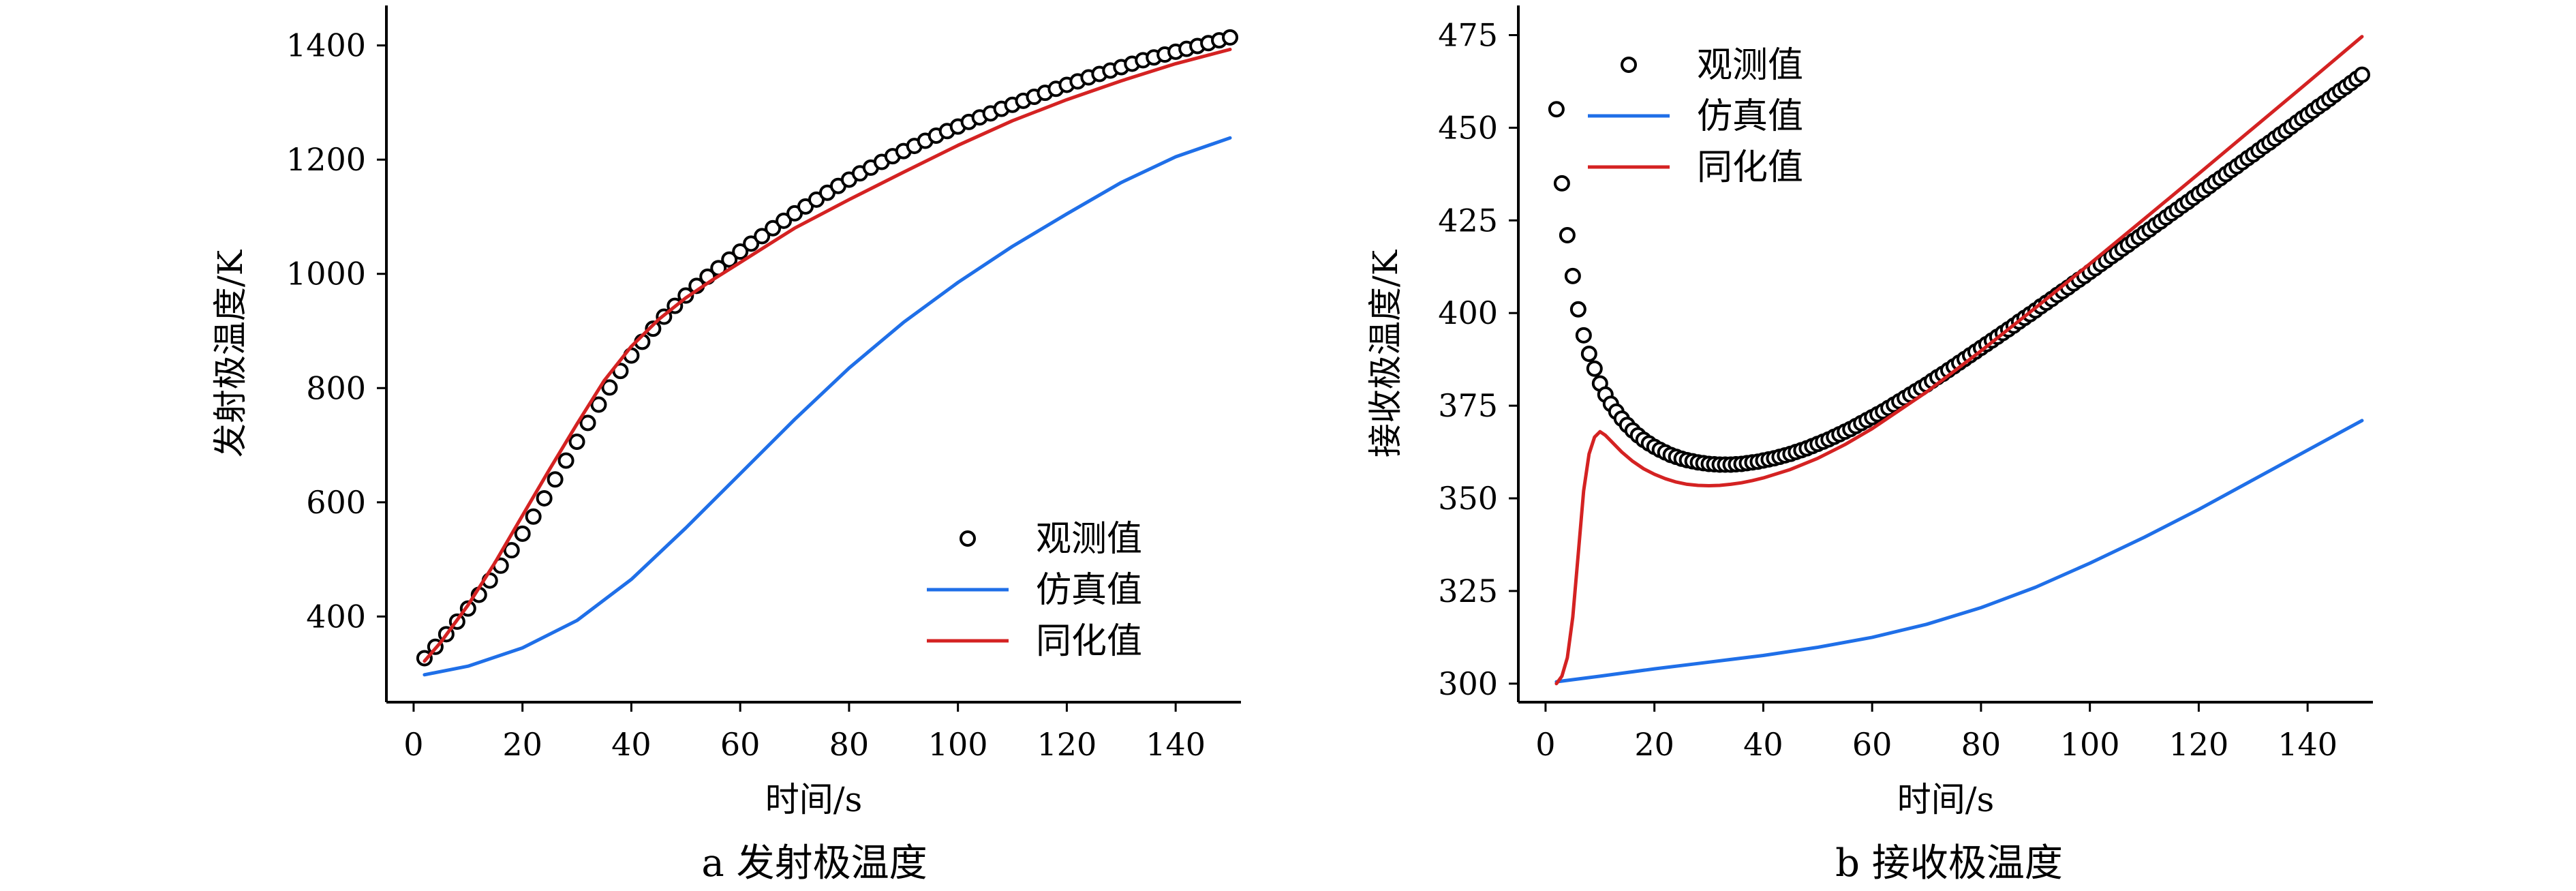 This screenshot has height=891, width=2576. I want to click on y-tick-label: 425, so click(1468, 220).